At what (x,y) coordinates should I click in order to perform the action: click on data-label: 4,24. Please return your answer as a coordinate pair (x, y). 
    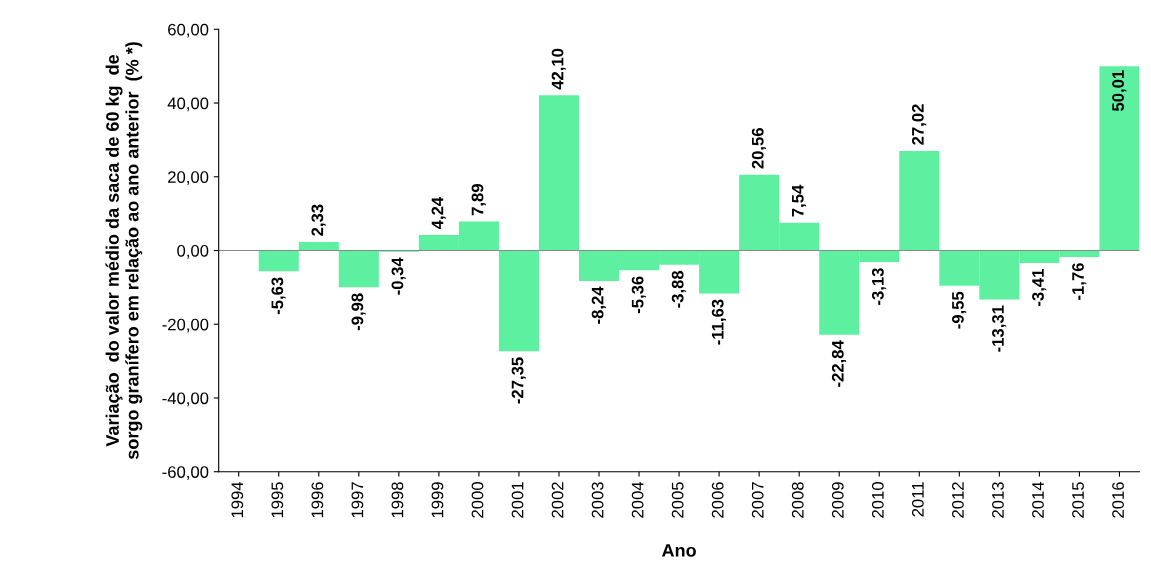
    Looking at the image, I should click on (438, 213).